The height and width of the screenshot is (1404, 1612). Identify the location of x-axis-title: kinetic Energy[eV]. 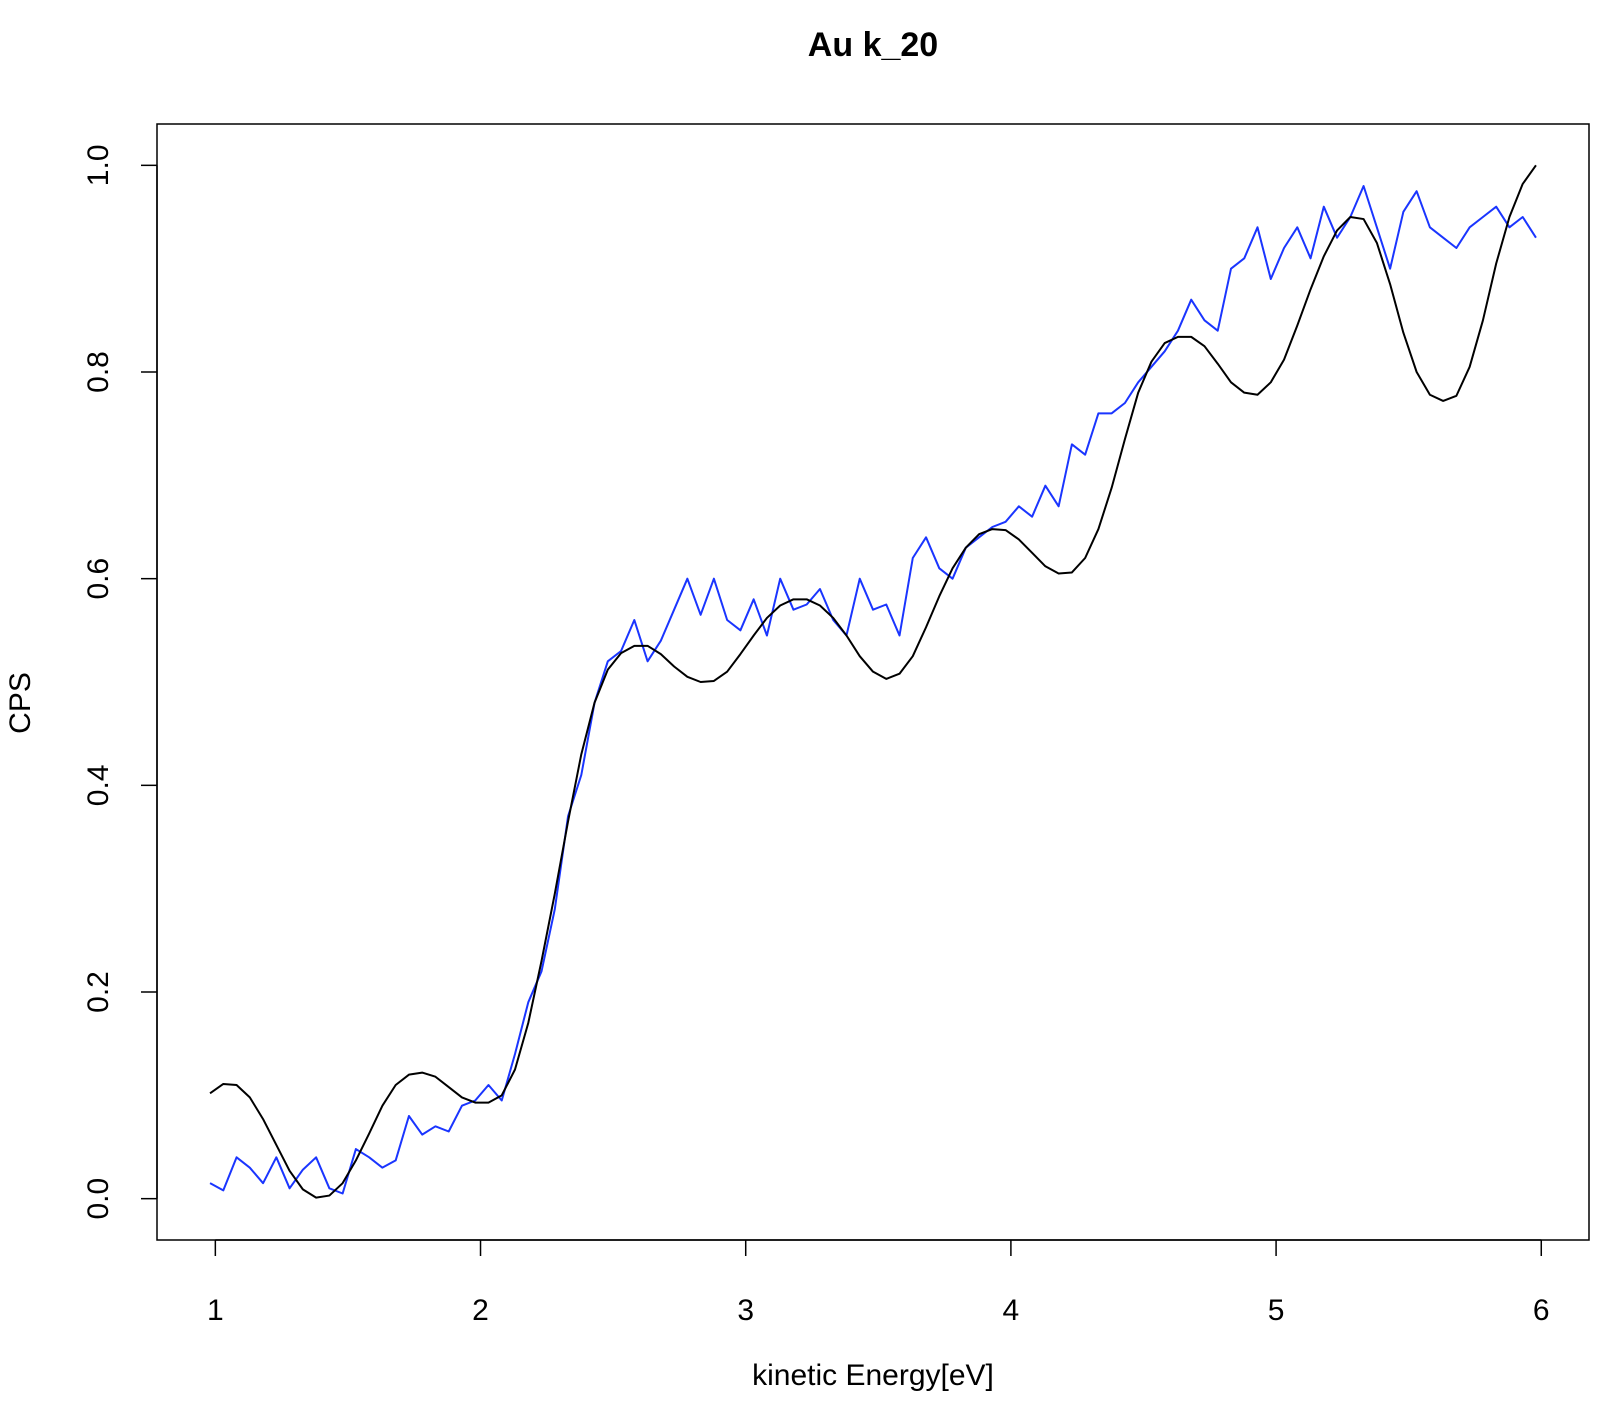
(873, 1375).